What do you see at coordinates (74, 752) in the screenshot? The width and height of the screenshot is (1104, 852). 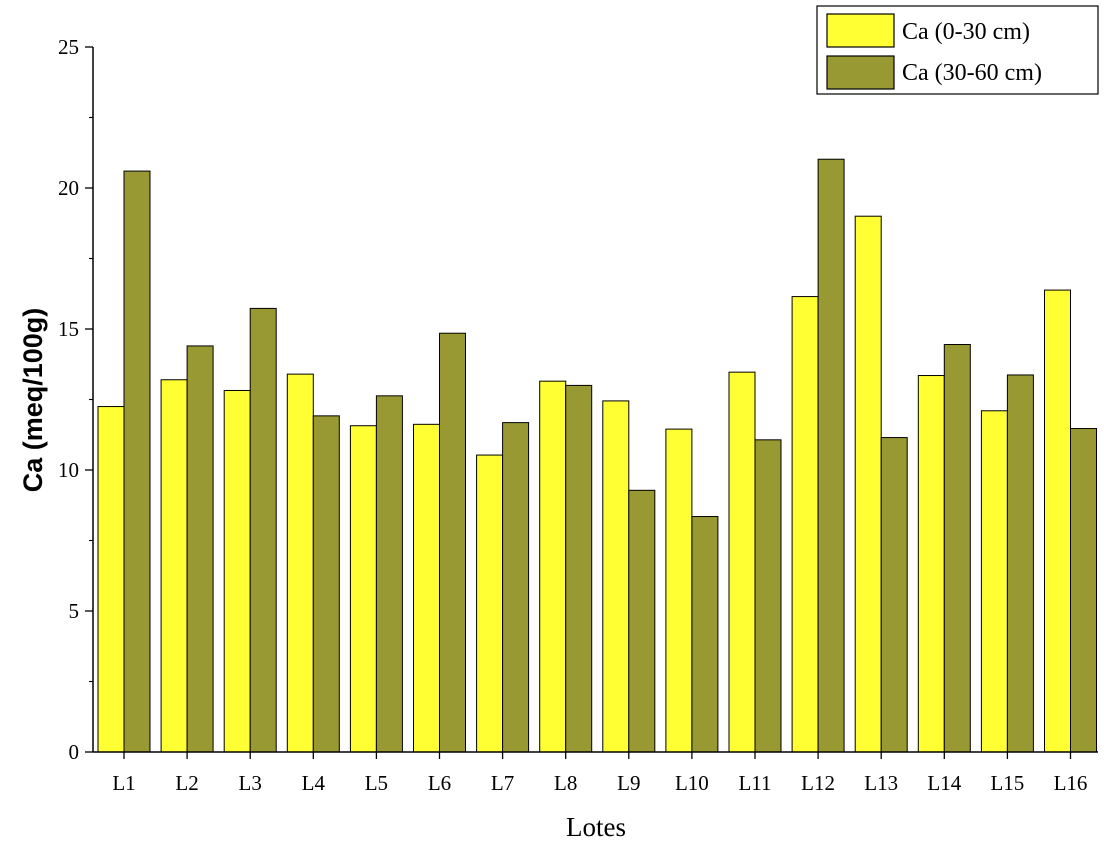 I see `y-tick-label: 0` at bounding box center [74, 752].